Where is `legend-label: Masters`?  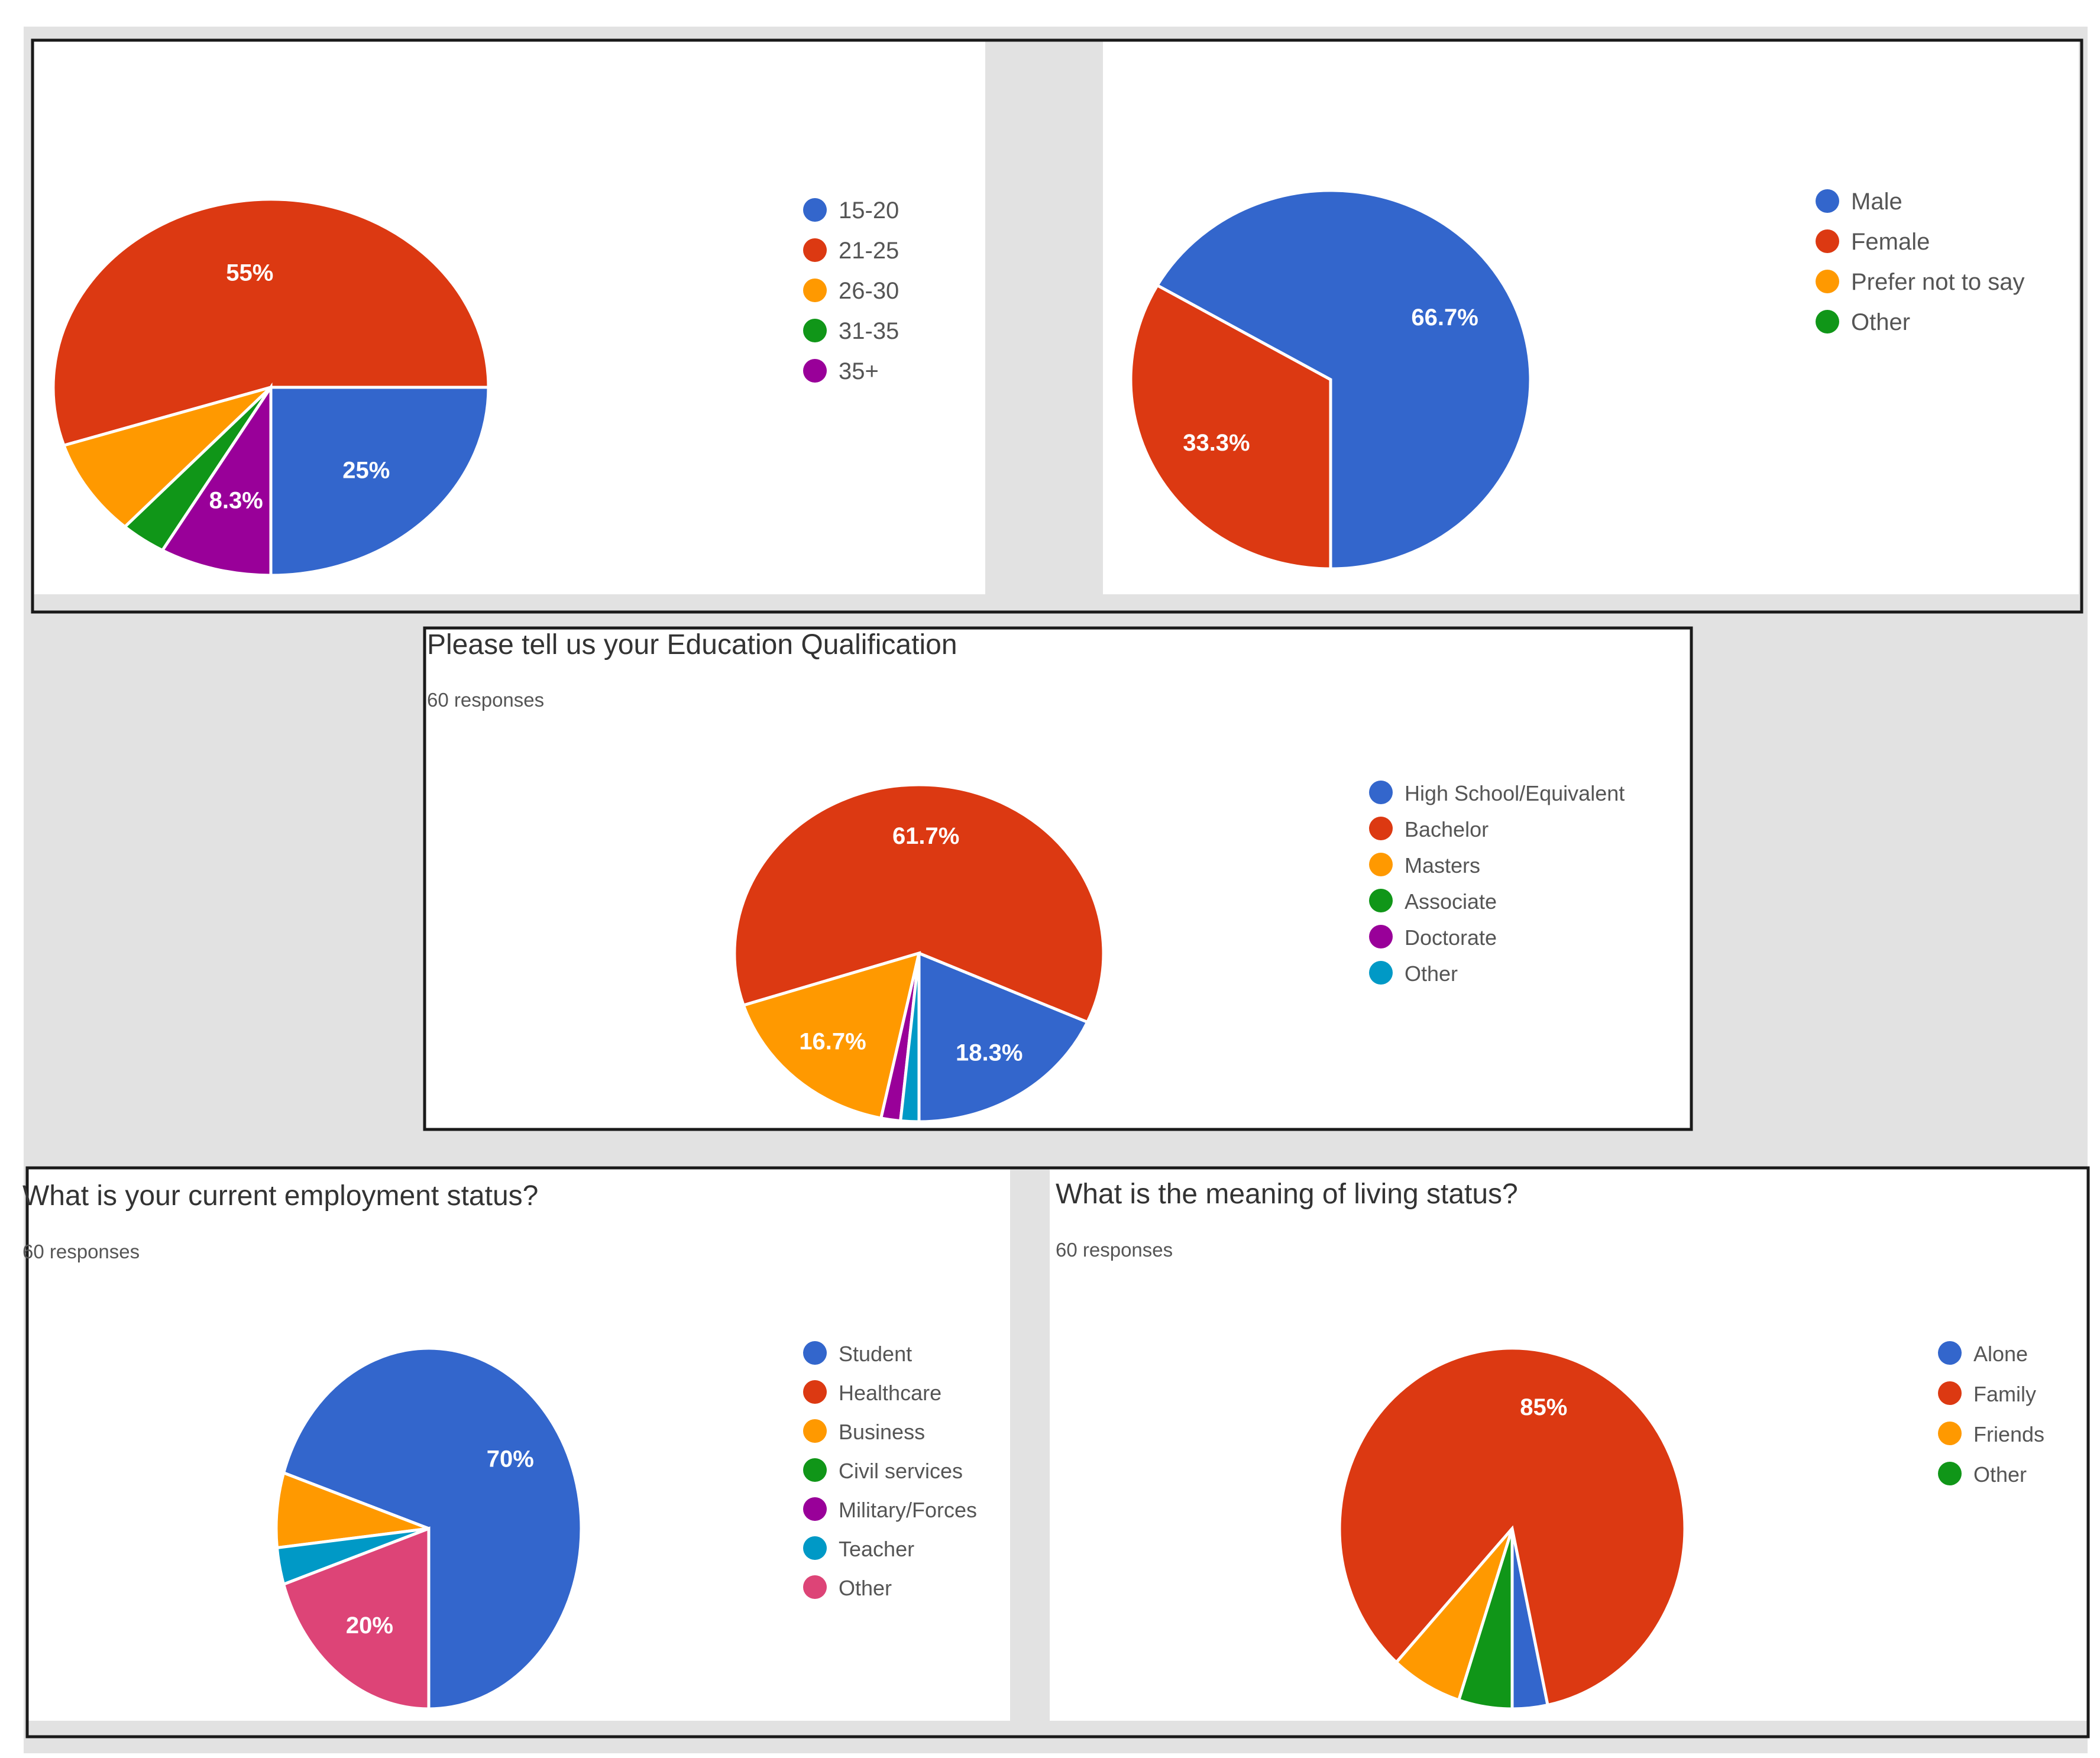 legend-label: Masters is located at coordinates (1442, 866).